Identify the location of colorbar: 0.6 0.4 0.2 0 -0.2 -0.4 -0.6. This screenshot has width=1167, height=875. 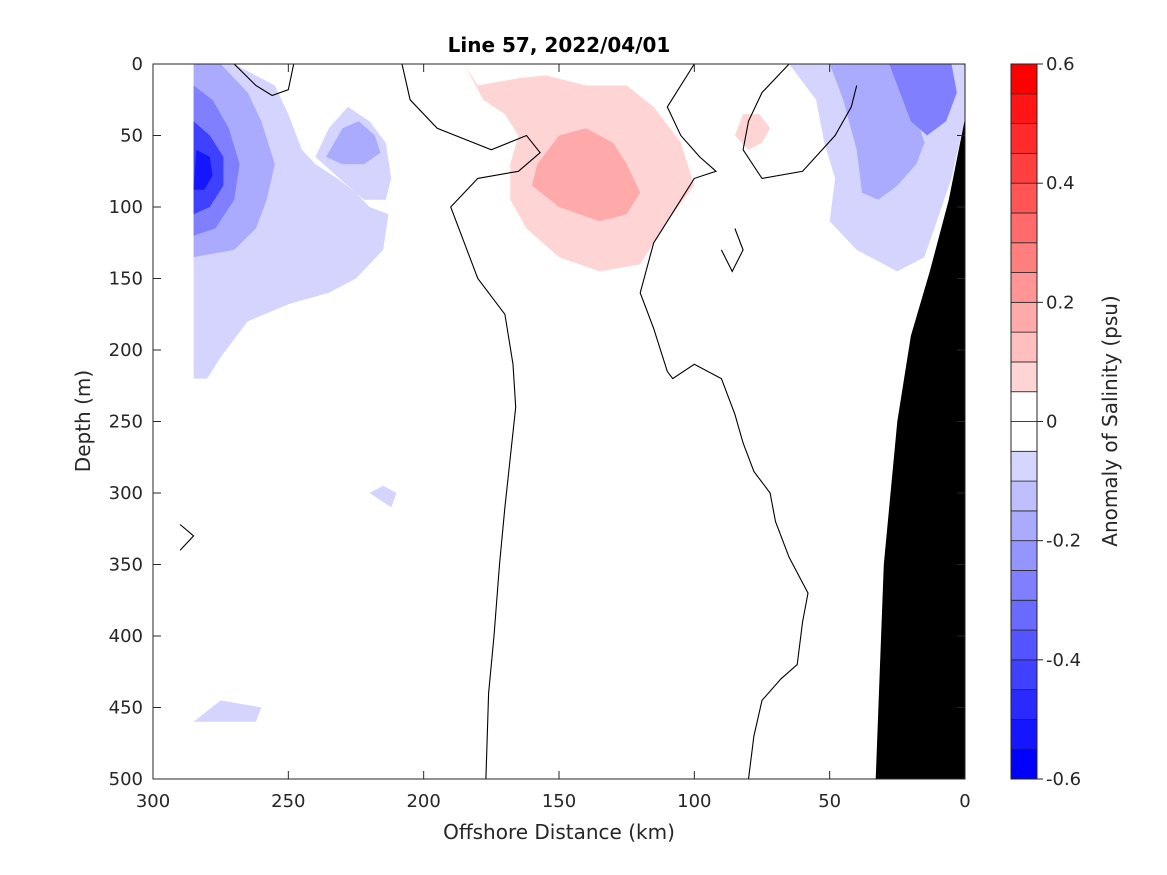
(1045, 422).